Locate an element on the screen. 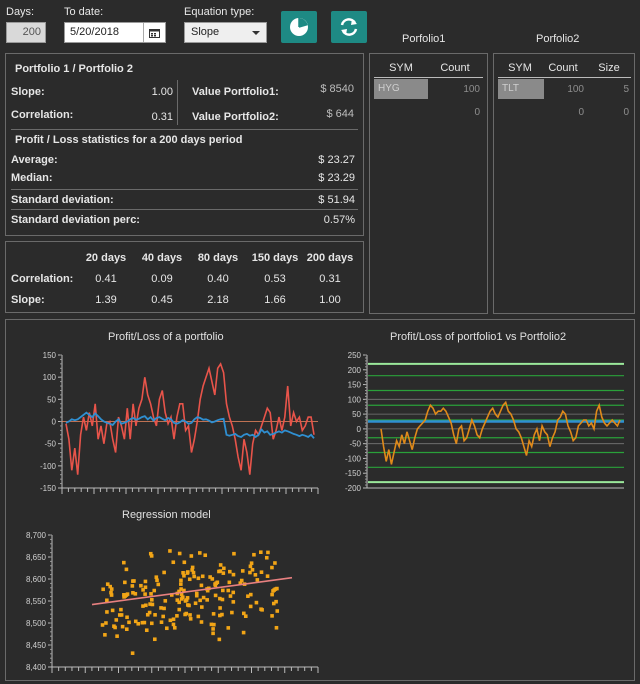 This screenshot has height=684, width=640. refresh-button is located at coordinates (349, 27).